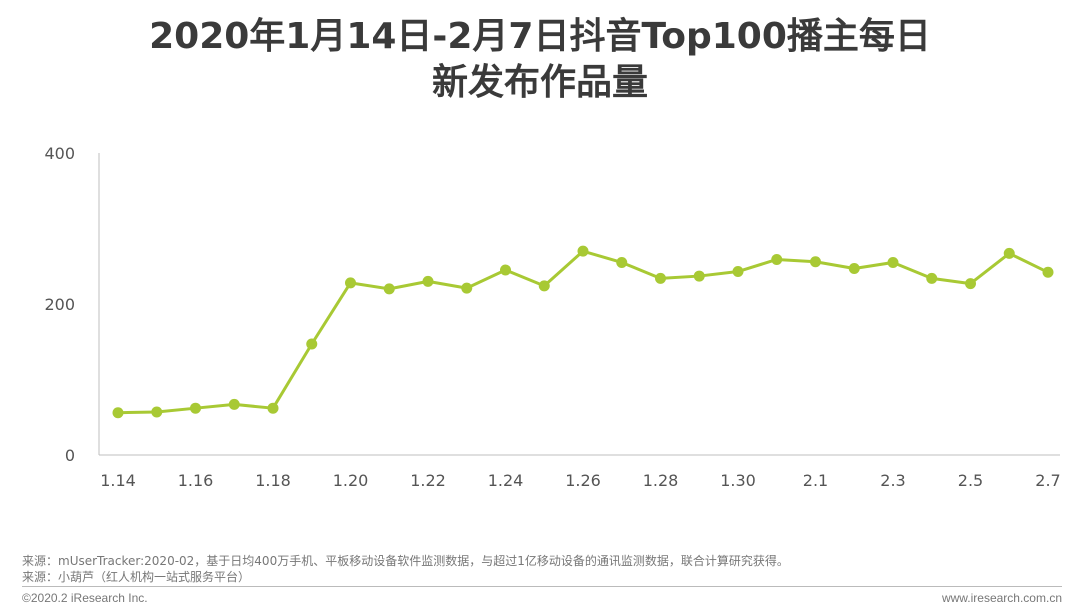  What do you see at coordinates (351, 480) in the screenshot?
I see `x-tick-label: 1.20` at bounding box center [351, 480].